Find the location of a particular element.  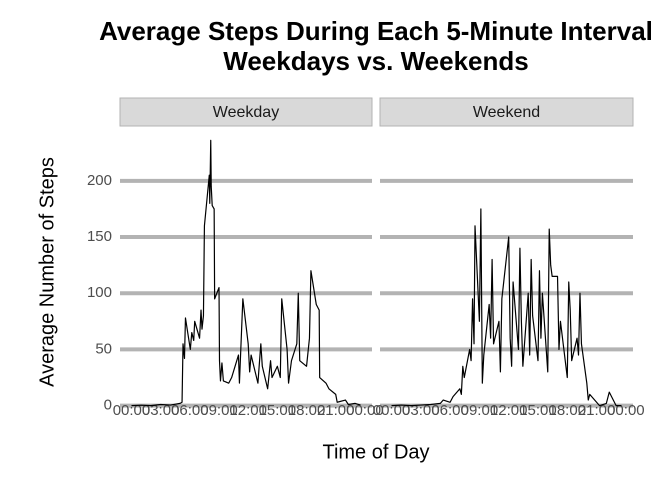

facet-label: Weekday is located at coordinates (246, 112).